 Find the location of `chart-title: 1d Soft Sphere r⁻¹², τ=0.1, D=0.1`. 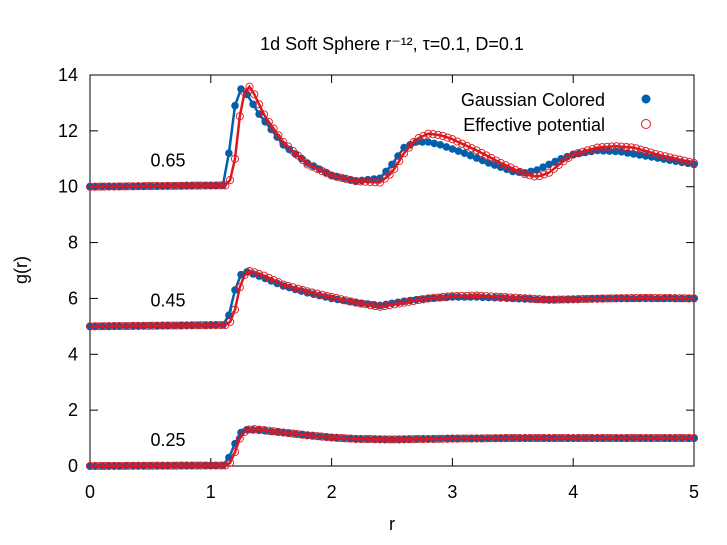

chart-title: 1d Soft Sphere r⁻¹², τ=0.1, D=0.1 is located at coordinates (392, 44).